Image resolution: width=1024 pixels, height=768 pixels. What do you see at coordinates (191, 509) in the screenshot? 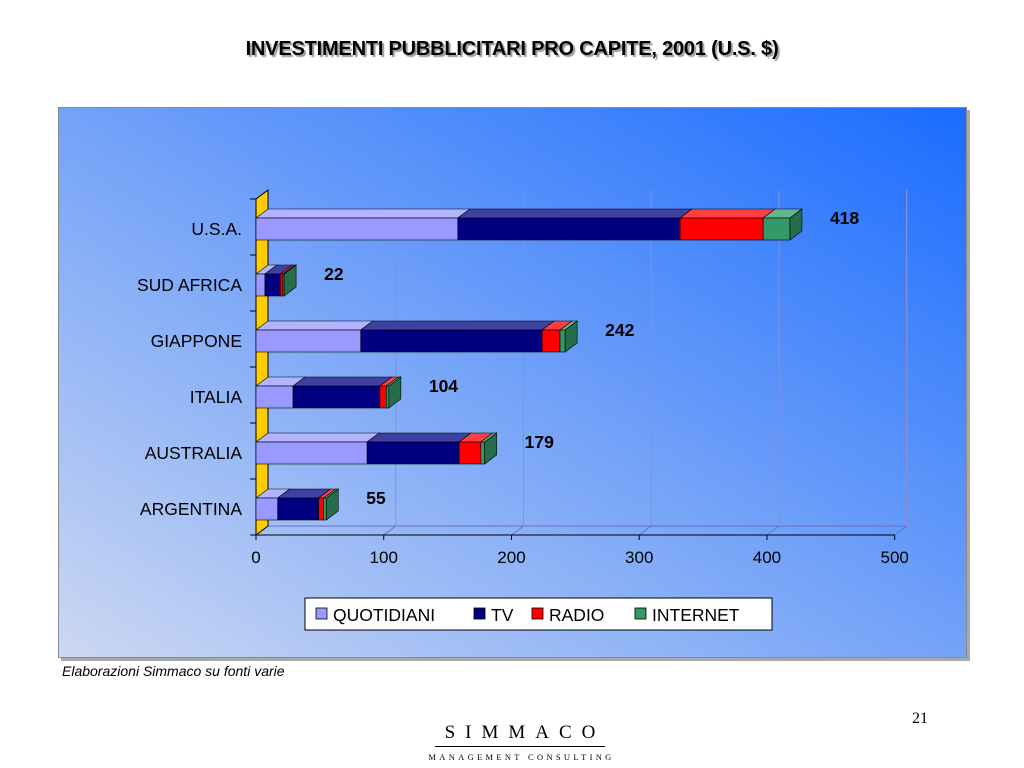
I see `y-category-label: ARGENTINA` at bounding box center [191, 509].